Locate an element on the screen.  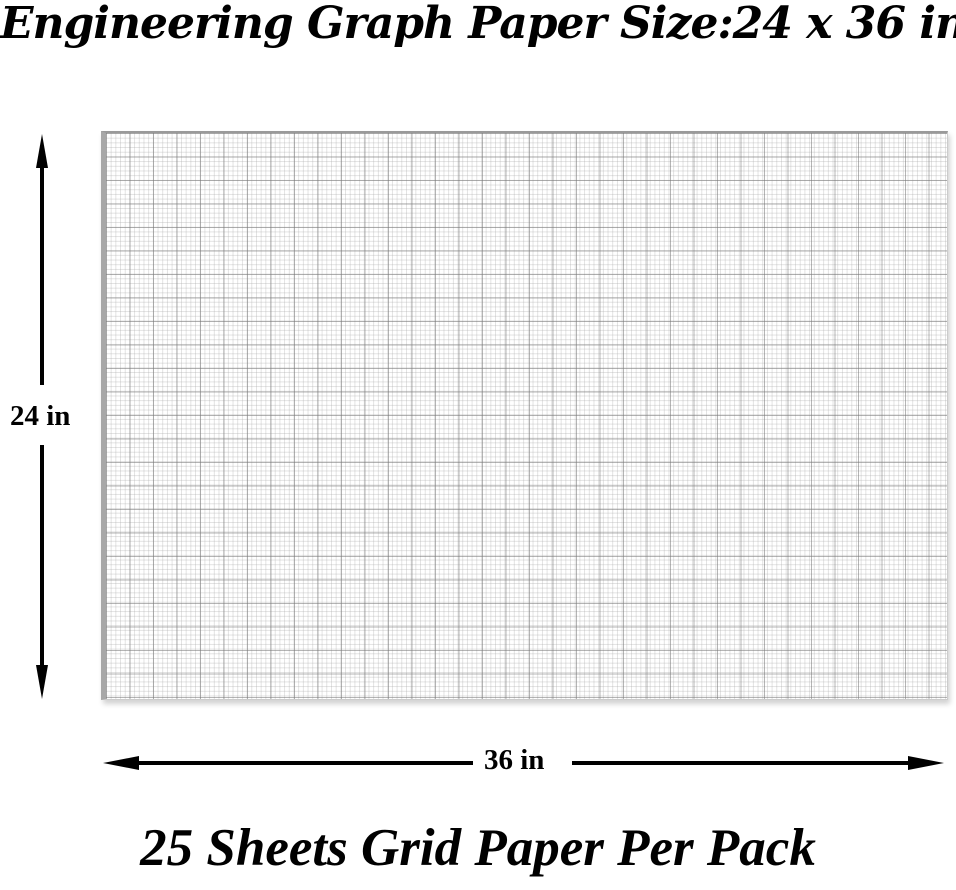
horizontal-arrow is located at coordinates (523, 763).